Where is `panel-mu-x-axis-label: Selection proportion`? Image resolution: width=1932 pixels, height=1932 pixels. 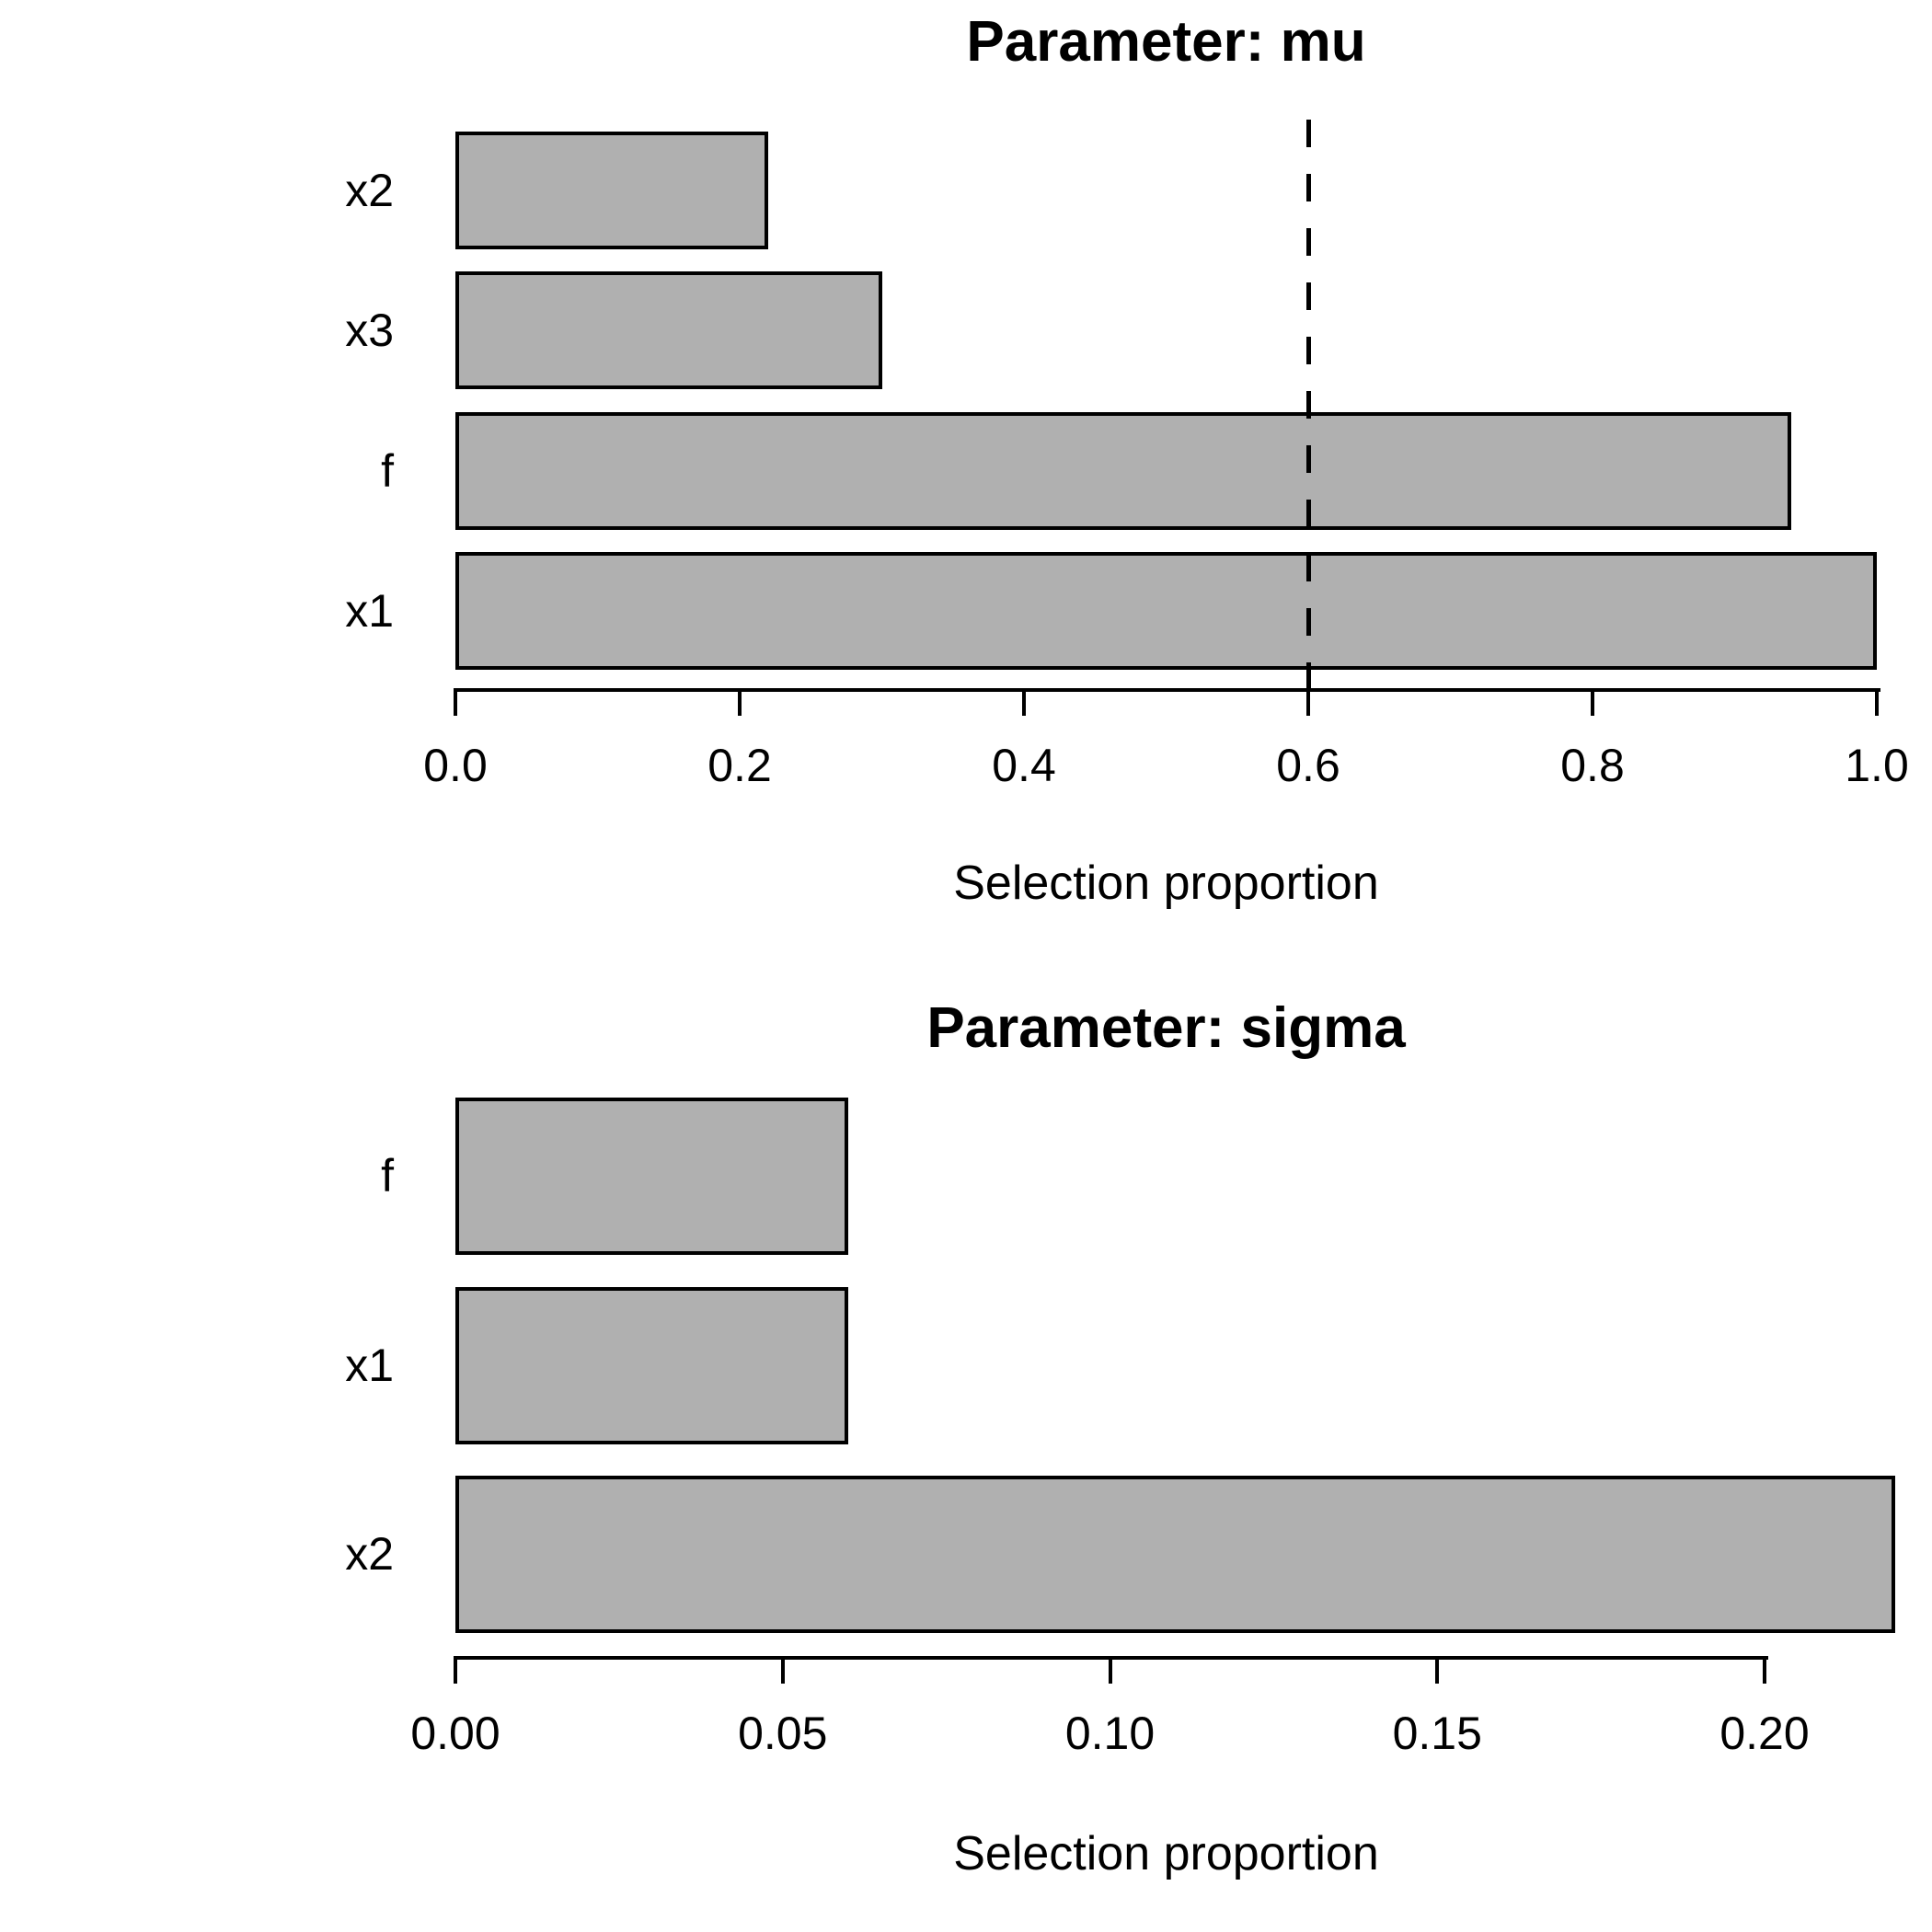
panel-mu-x-axis-label: Selection proportion is located at coordinates (1166, 883).